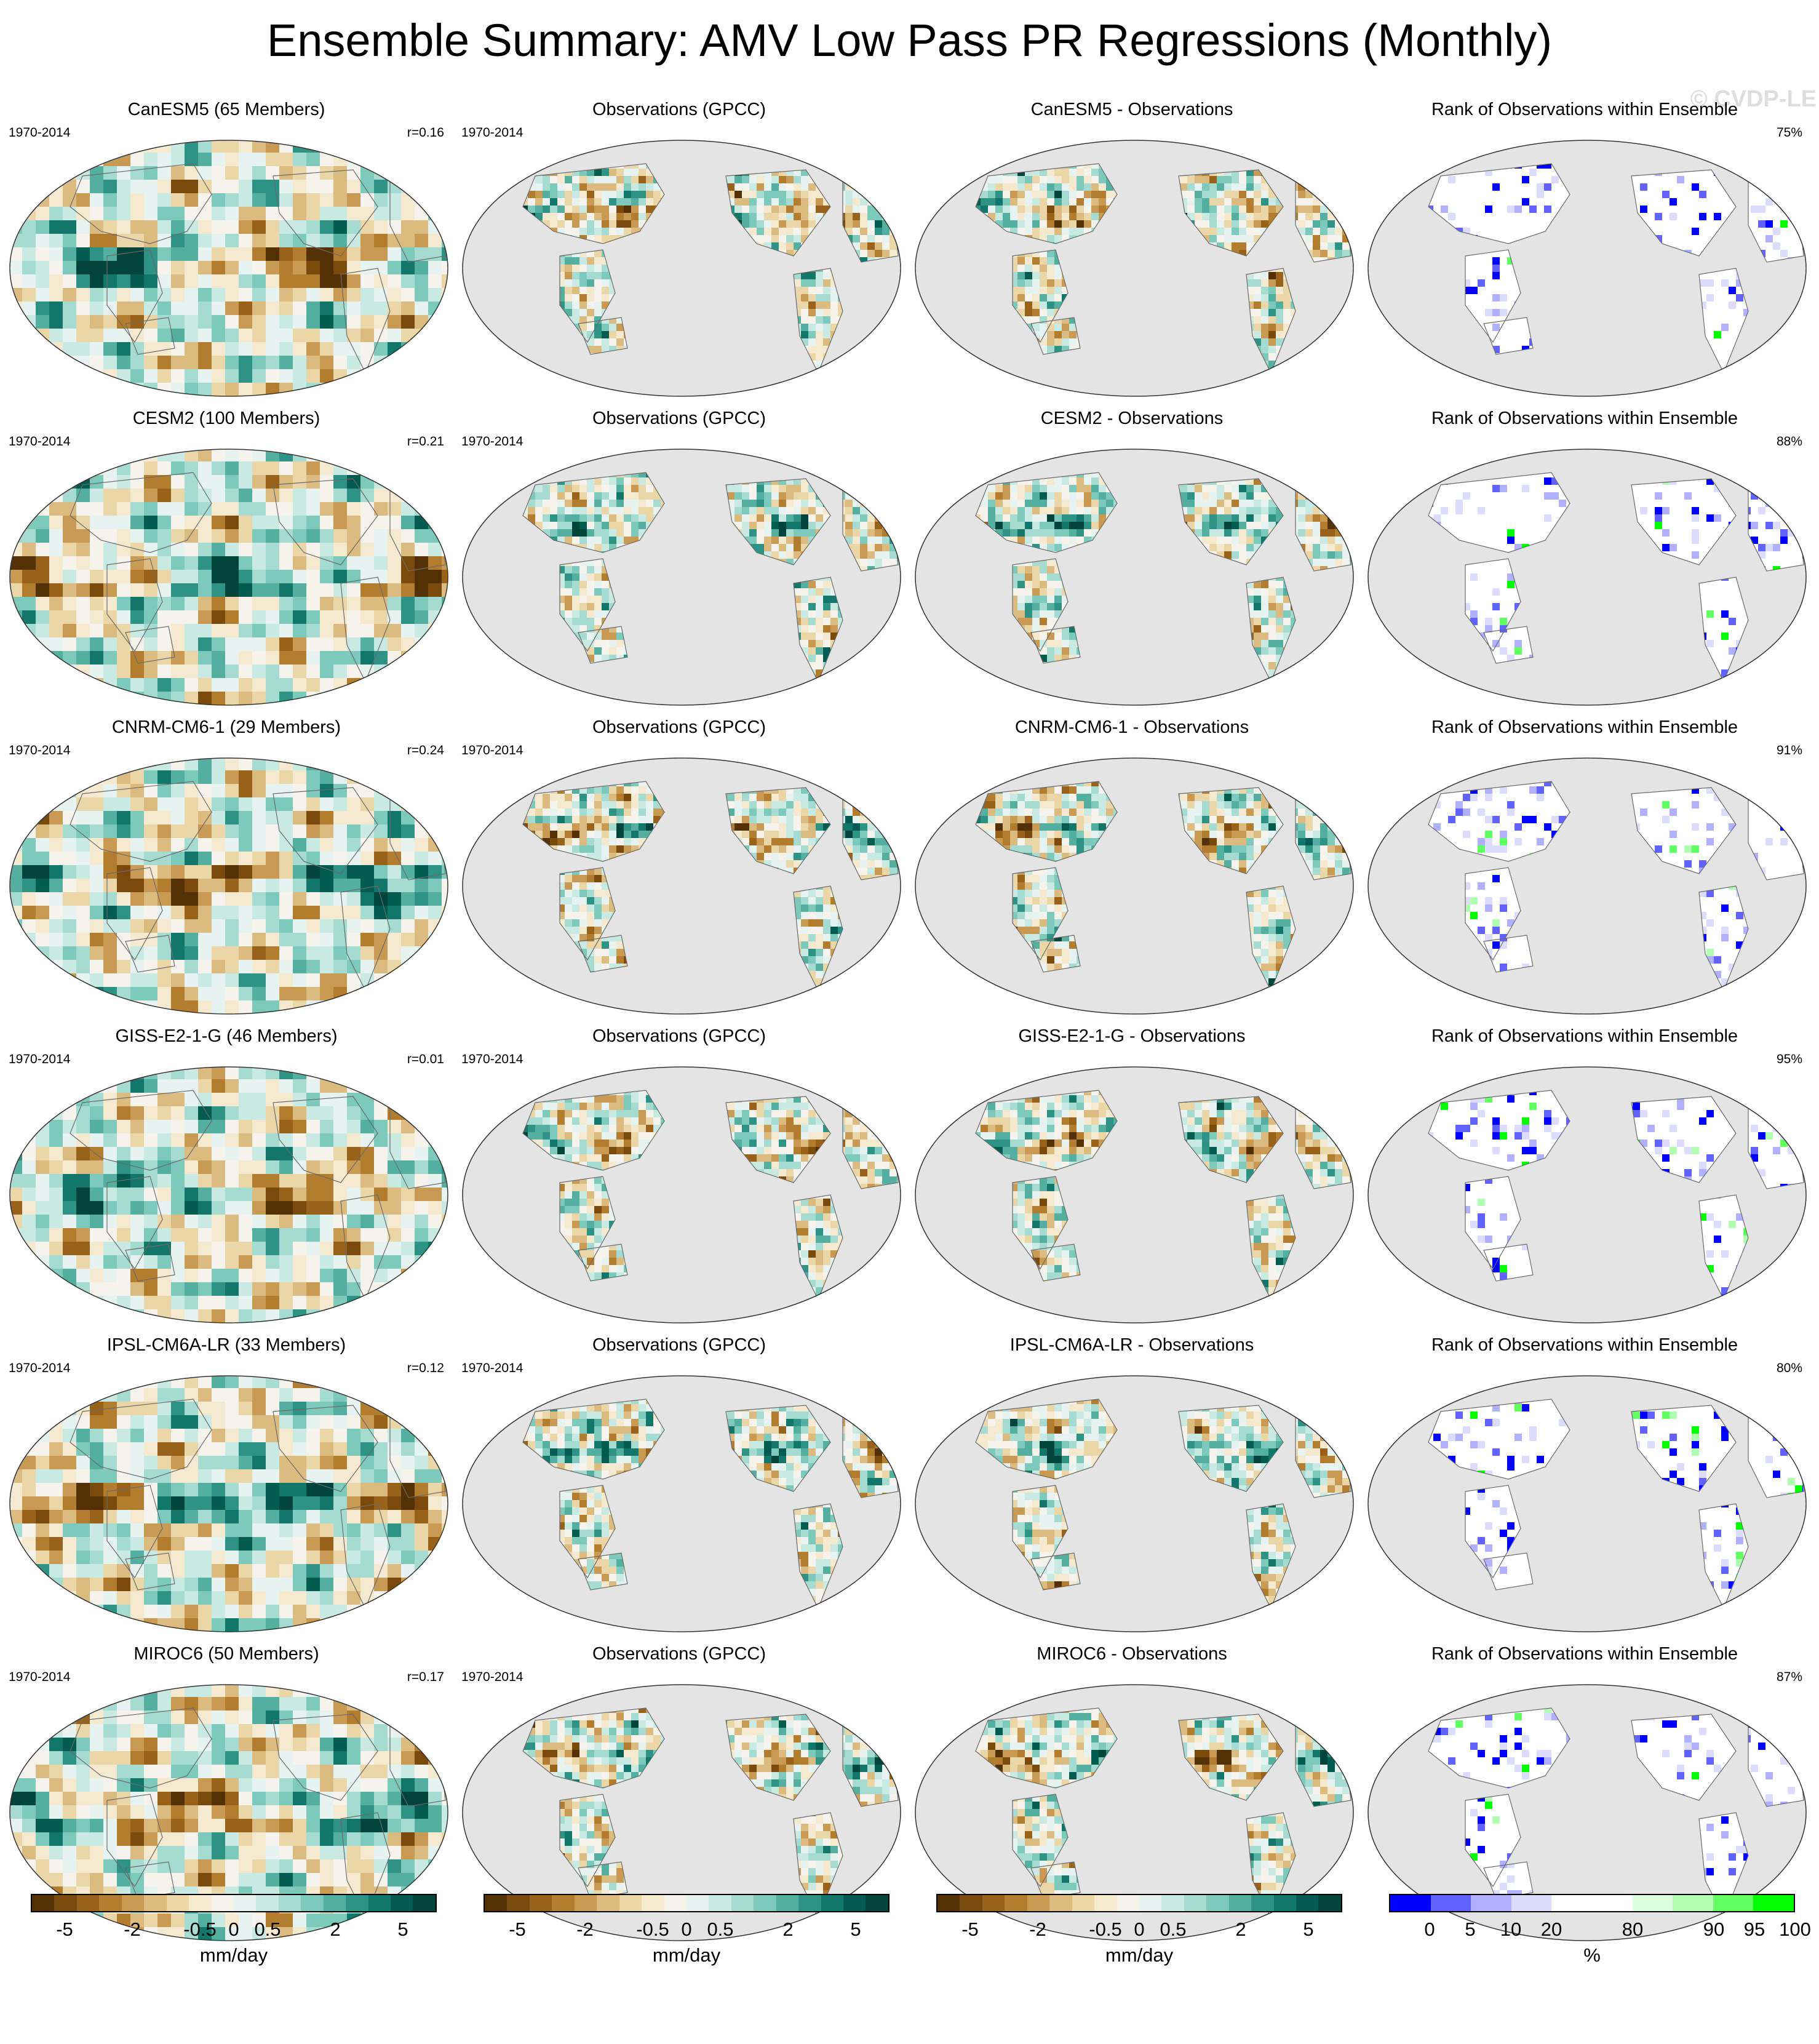 The width and height of the screenshot is (1819, 2044). I want to click on diff-panel: GISS-E2-1-G - Observations, so click(1132, 1179).